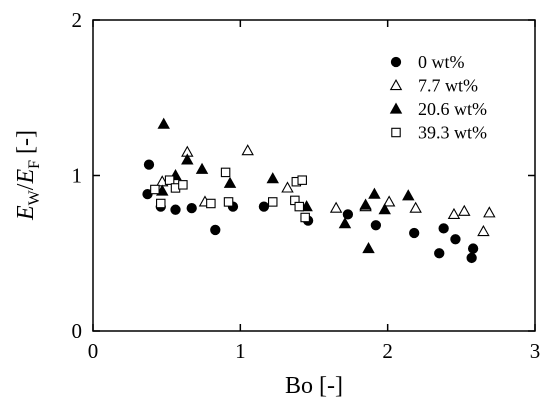 This screenshot has height=415, width=550. What do you see at coordinates (535, 351) in the screenshot?
I see `x-tick-label: 3` at bounding box center [535, 351].